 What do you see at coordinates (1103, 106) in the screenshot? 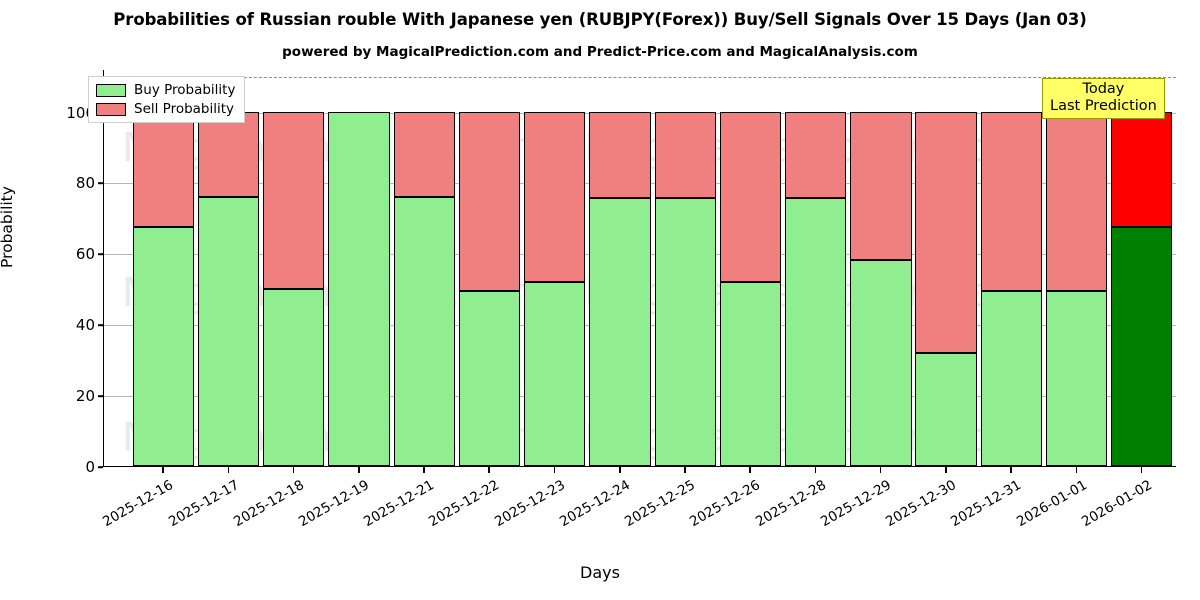
I see `today-annotation-line2: Last Prediction` at bounding box center [1103, 106].